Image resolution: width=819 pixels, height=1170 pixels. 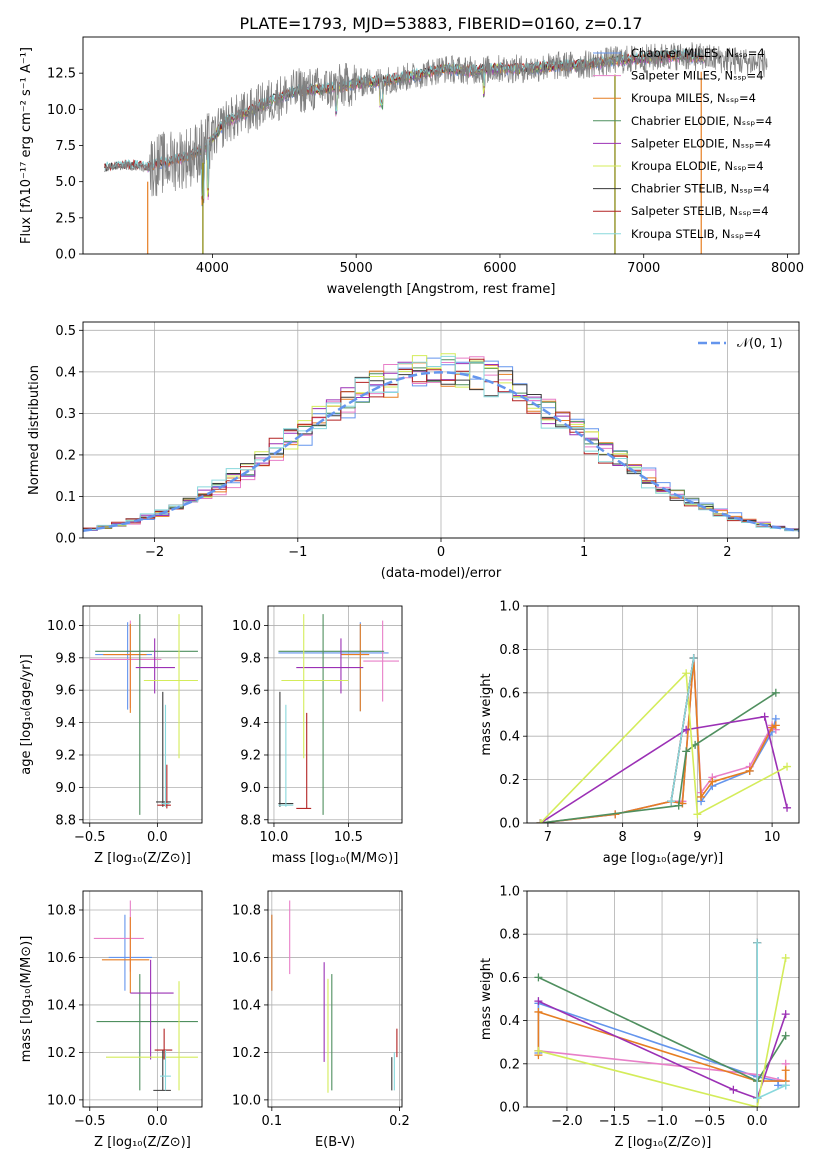 I want to click on mass_vs_Z-grid, so click(x=142, y=999).